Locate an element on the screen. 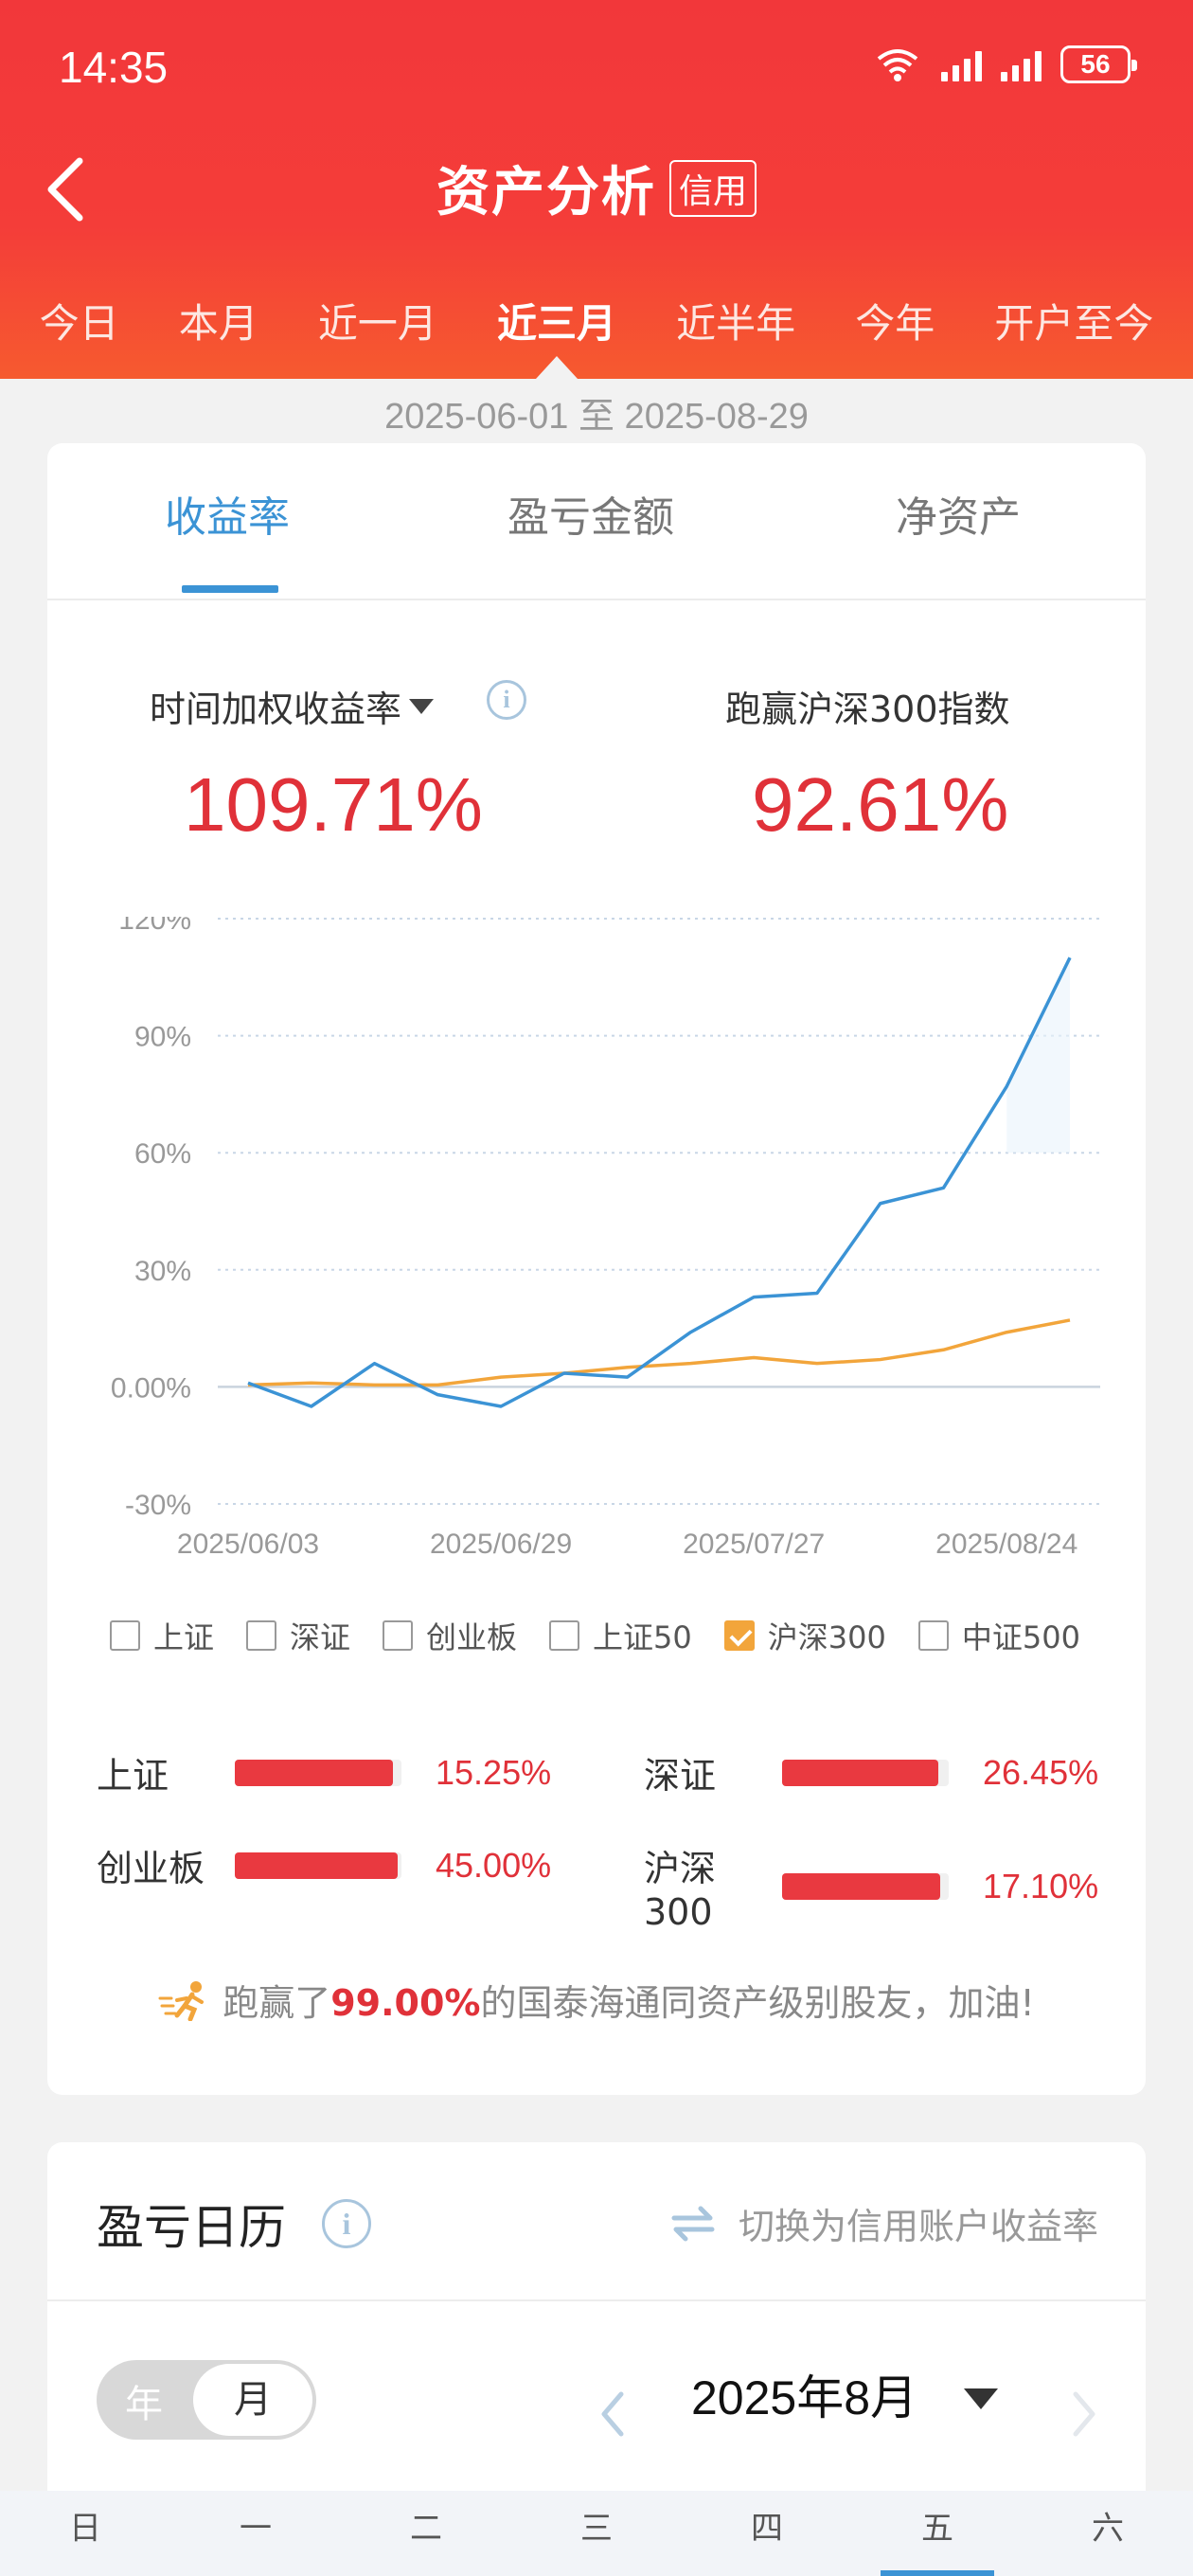 The image size is (1193, 2576). status-icons: 56 is located at coordinates (1005, 64).